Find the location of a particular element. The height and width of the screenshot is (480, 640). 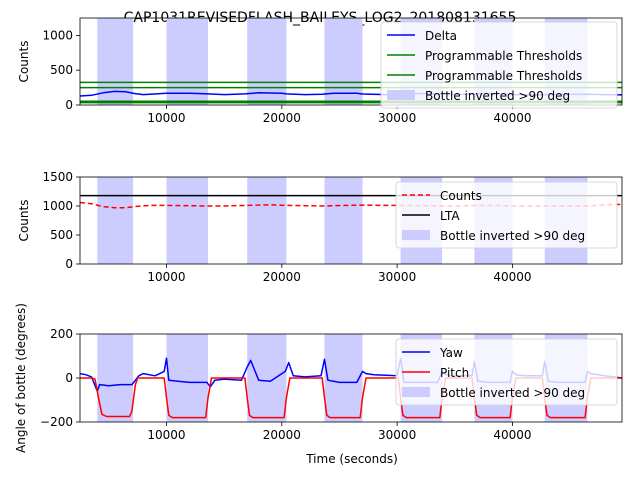

y-tick-label: 200 is located at coordinates (61, 334).